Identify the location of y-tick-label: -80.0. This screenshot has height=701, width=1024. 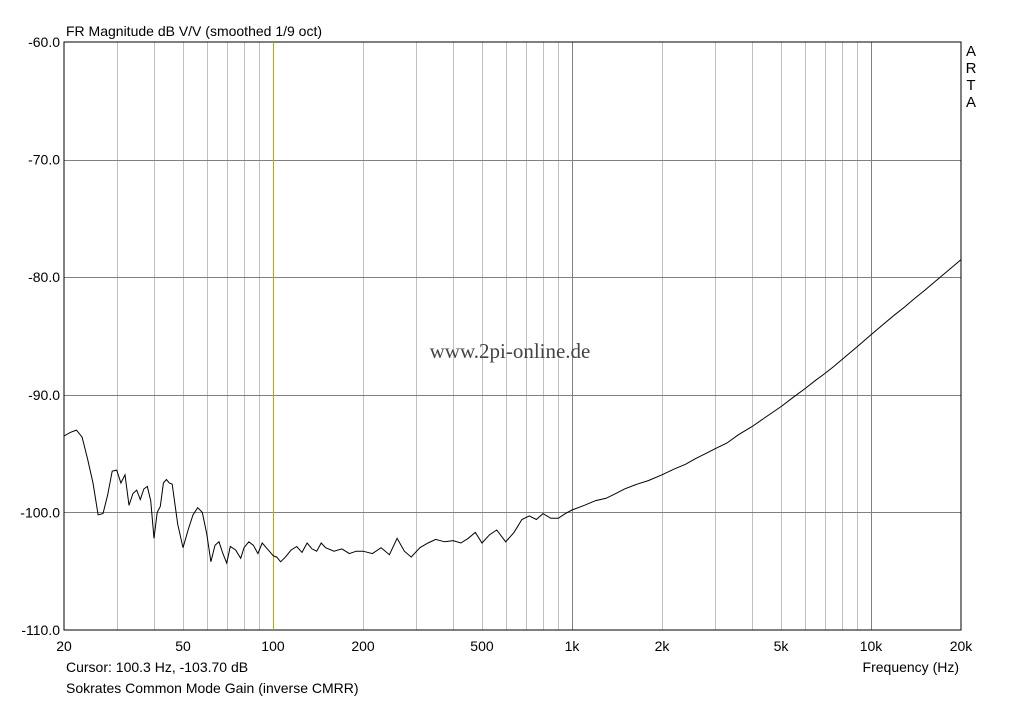
(44, 277).